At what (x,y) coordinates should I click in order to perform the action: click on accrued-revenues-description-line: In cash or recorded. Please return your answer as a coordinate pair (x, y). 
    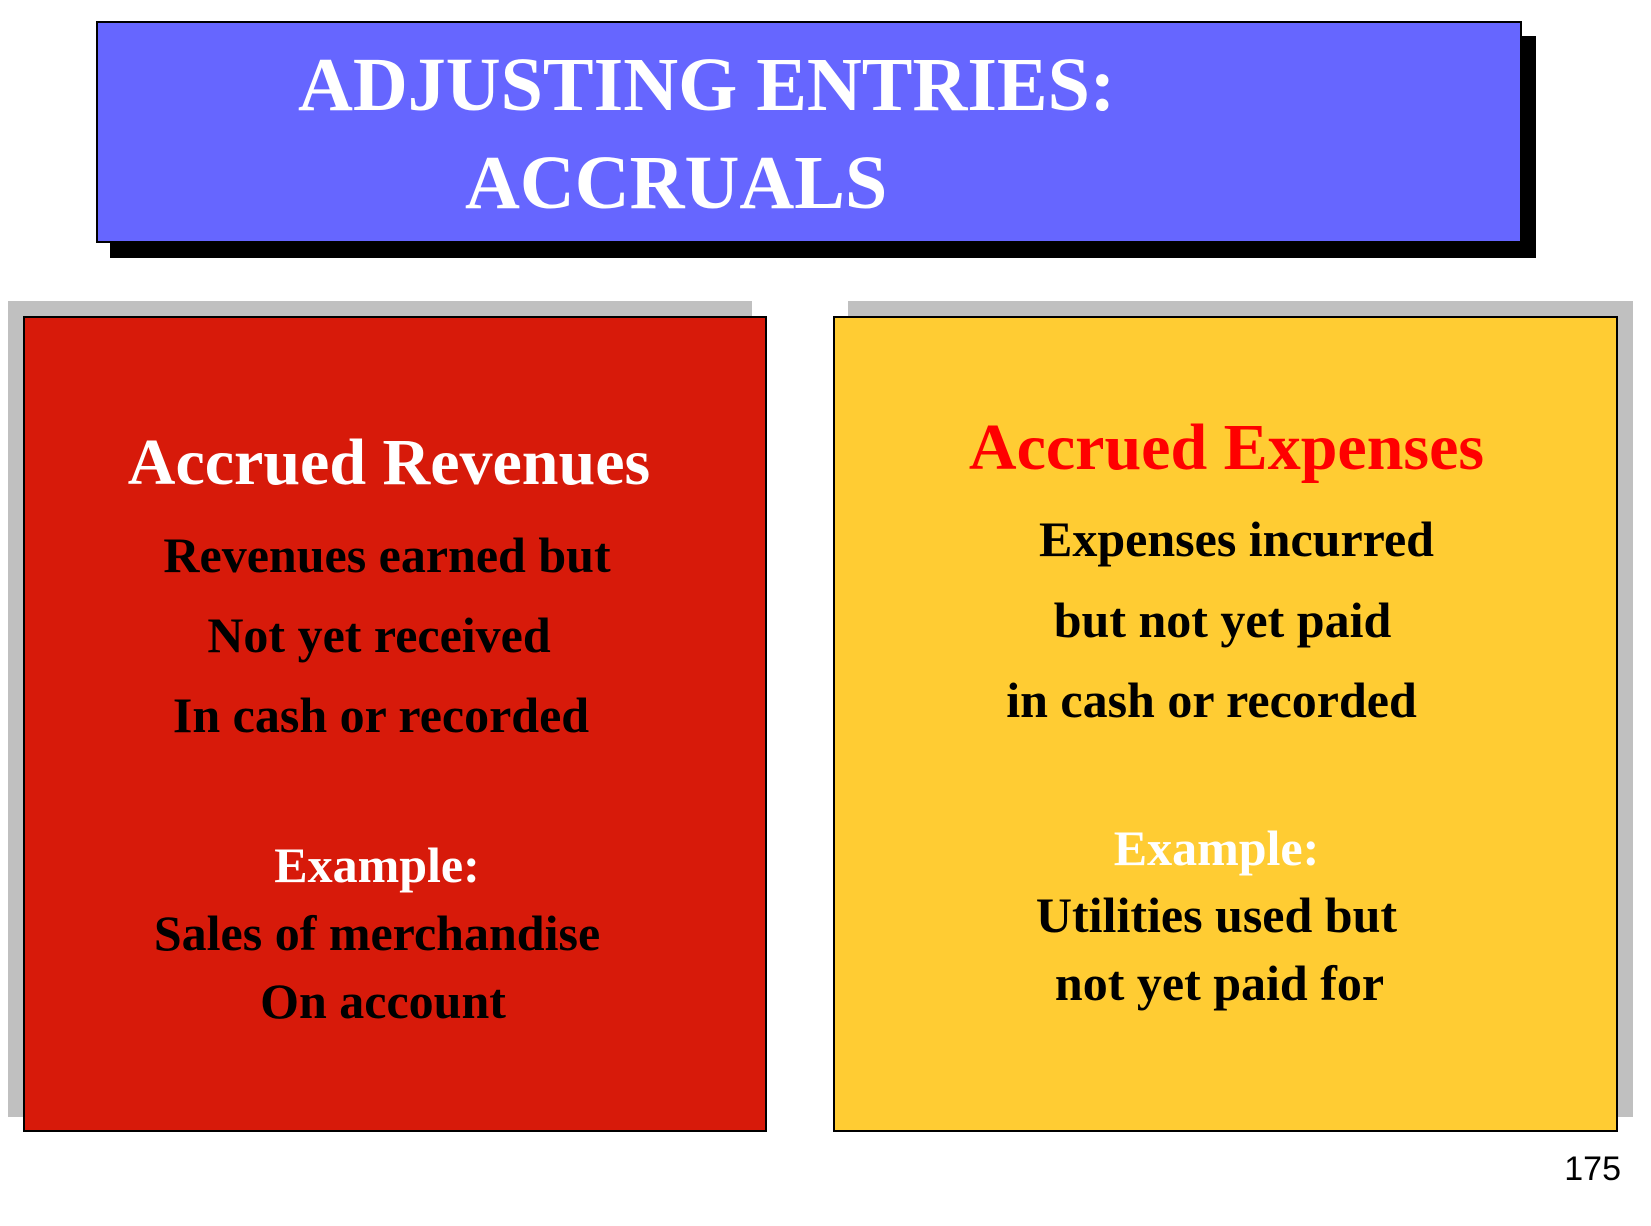
    Looking at the image, I should click on (381, 715).